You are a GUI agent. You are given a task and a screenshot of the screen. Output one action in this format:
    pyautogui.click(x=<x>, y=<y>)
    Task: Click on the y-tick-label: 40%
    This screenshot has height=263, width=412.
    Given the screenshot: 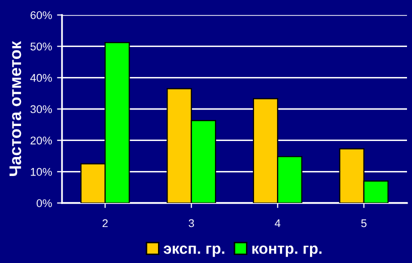 What is the action you would take?
    pyautogui.click(x=41, y=78)
    